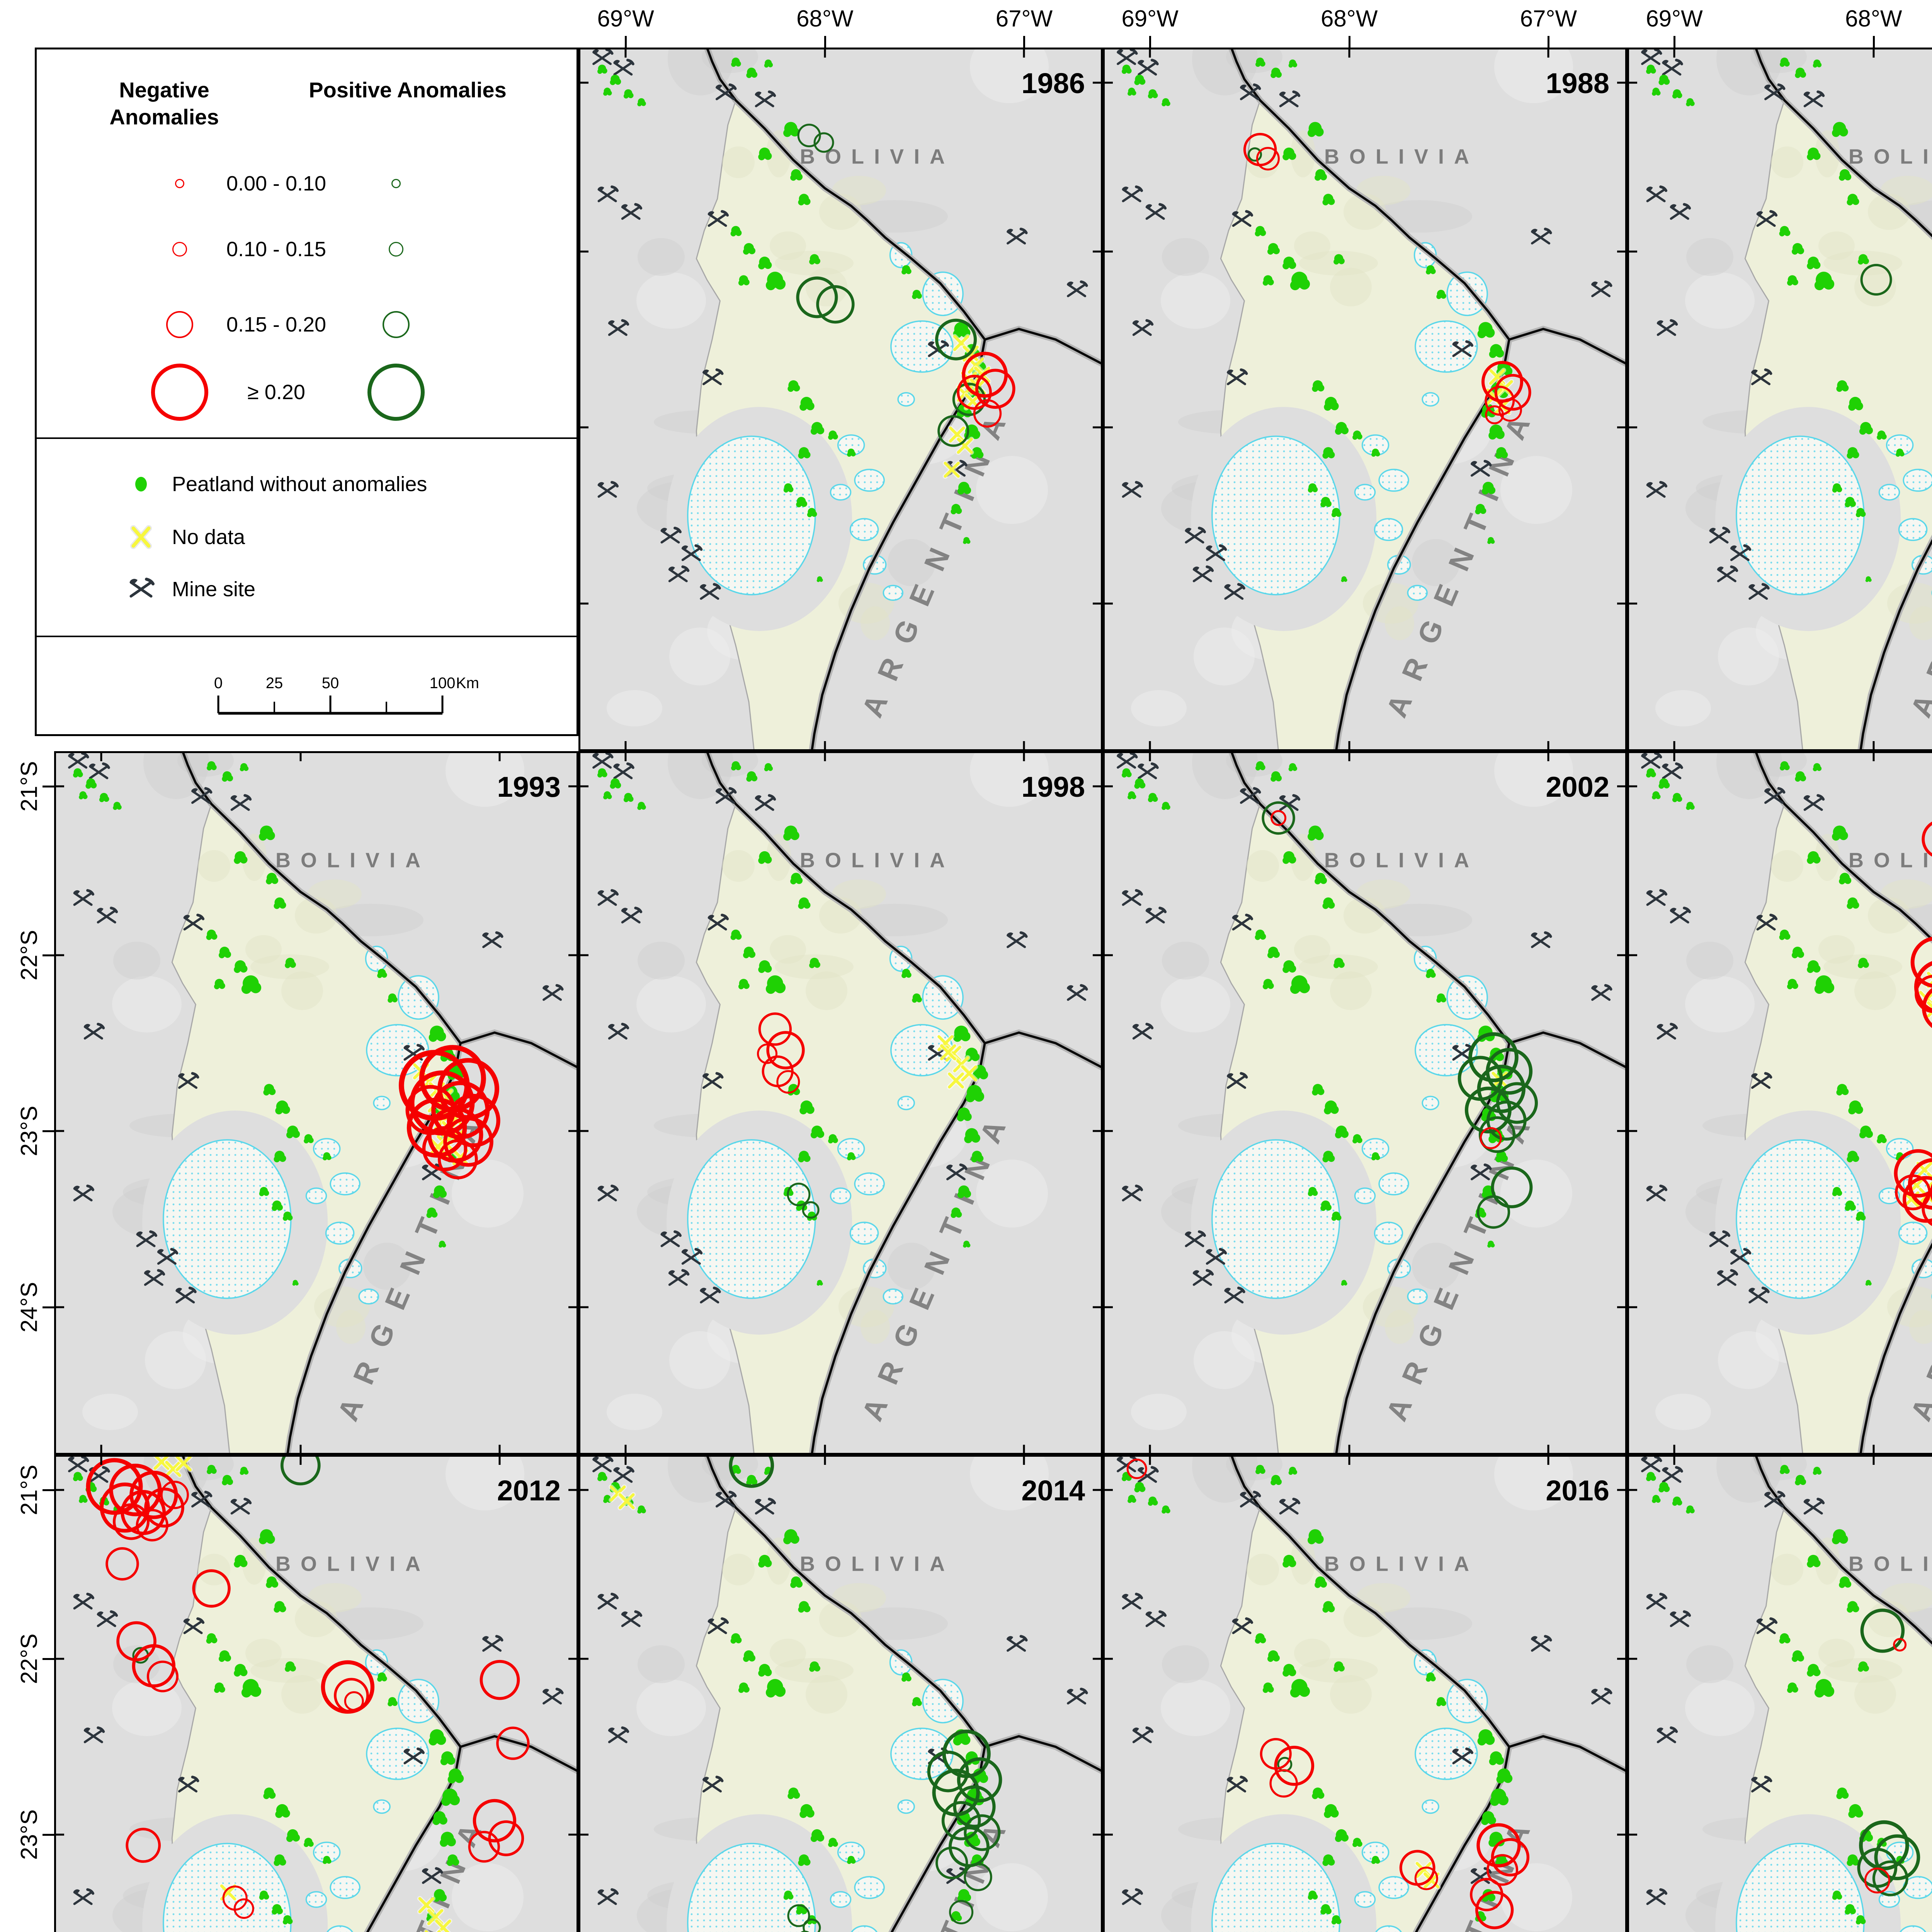  Describe the element at coordinates (1402, 157) in the screenshot. I see `country-label-bolivia: BOLIVIA` at that location.